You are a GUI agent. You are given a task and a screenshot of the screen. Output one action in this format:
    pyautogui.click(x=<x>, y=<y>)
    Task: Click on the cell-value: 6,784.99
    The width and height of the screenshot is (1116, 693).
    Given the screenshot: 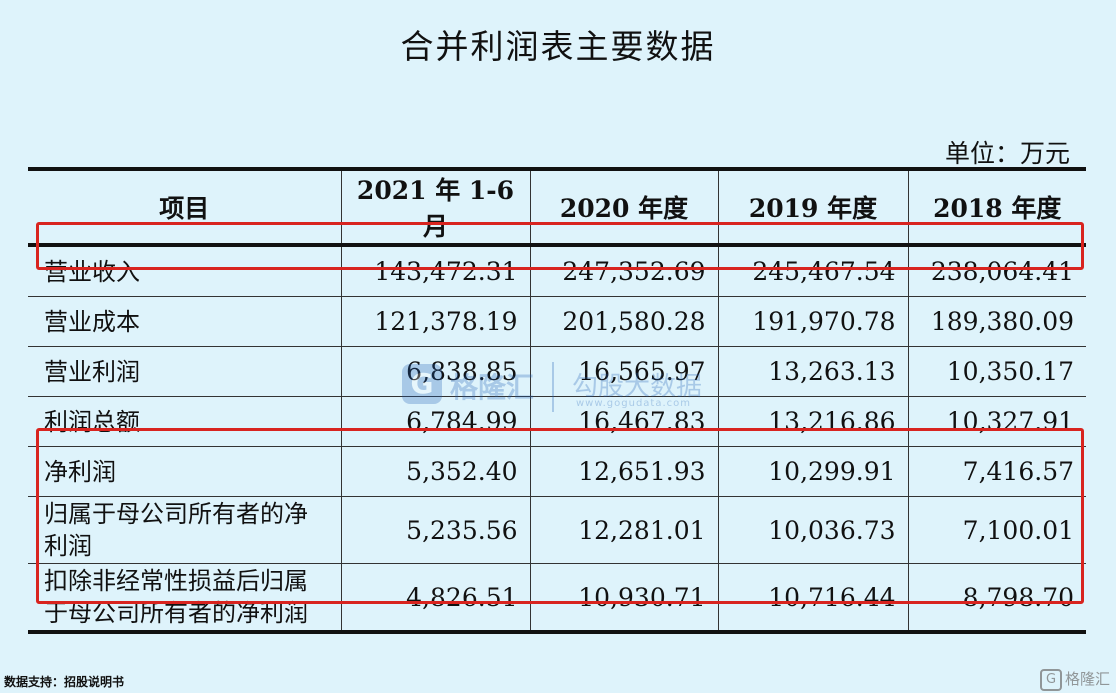 What is the action you would take?
    pyautogui.click(x=435, y=421)
    